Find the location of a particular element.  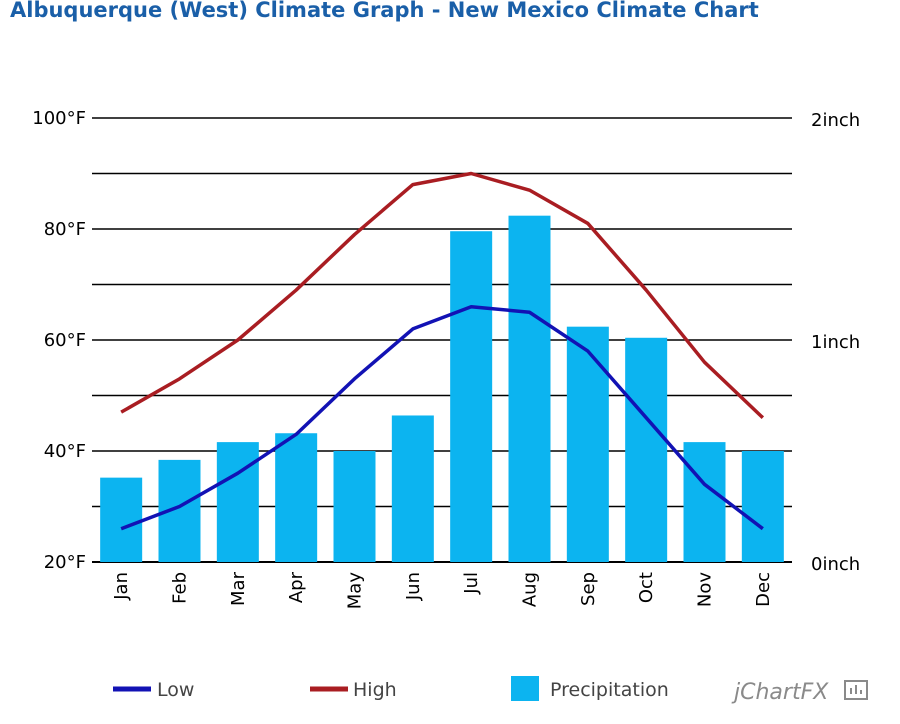

legend-item: Precipitation is located at coordinates (590, 688).